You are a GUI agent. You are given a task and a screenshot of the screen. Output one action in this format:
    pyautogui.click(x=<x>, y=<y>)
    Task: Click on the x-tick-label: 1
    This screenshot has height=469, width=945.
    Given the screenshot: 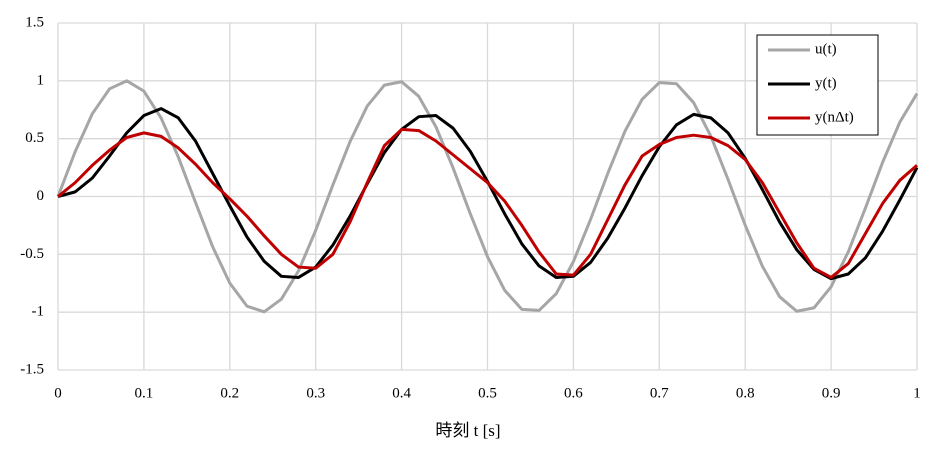 What is the action you would take?
    pyautogui.click(x=917, y=393)
    